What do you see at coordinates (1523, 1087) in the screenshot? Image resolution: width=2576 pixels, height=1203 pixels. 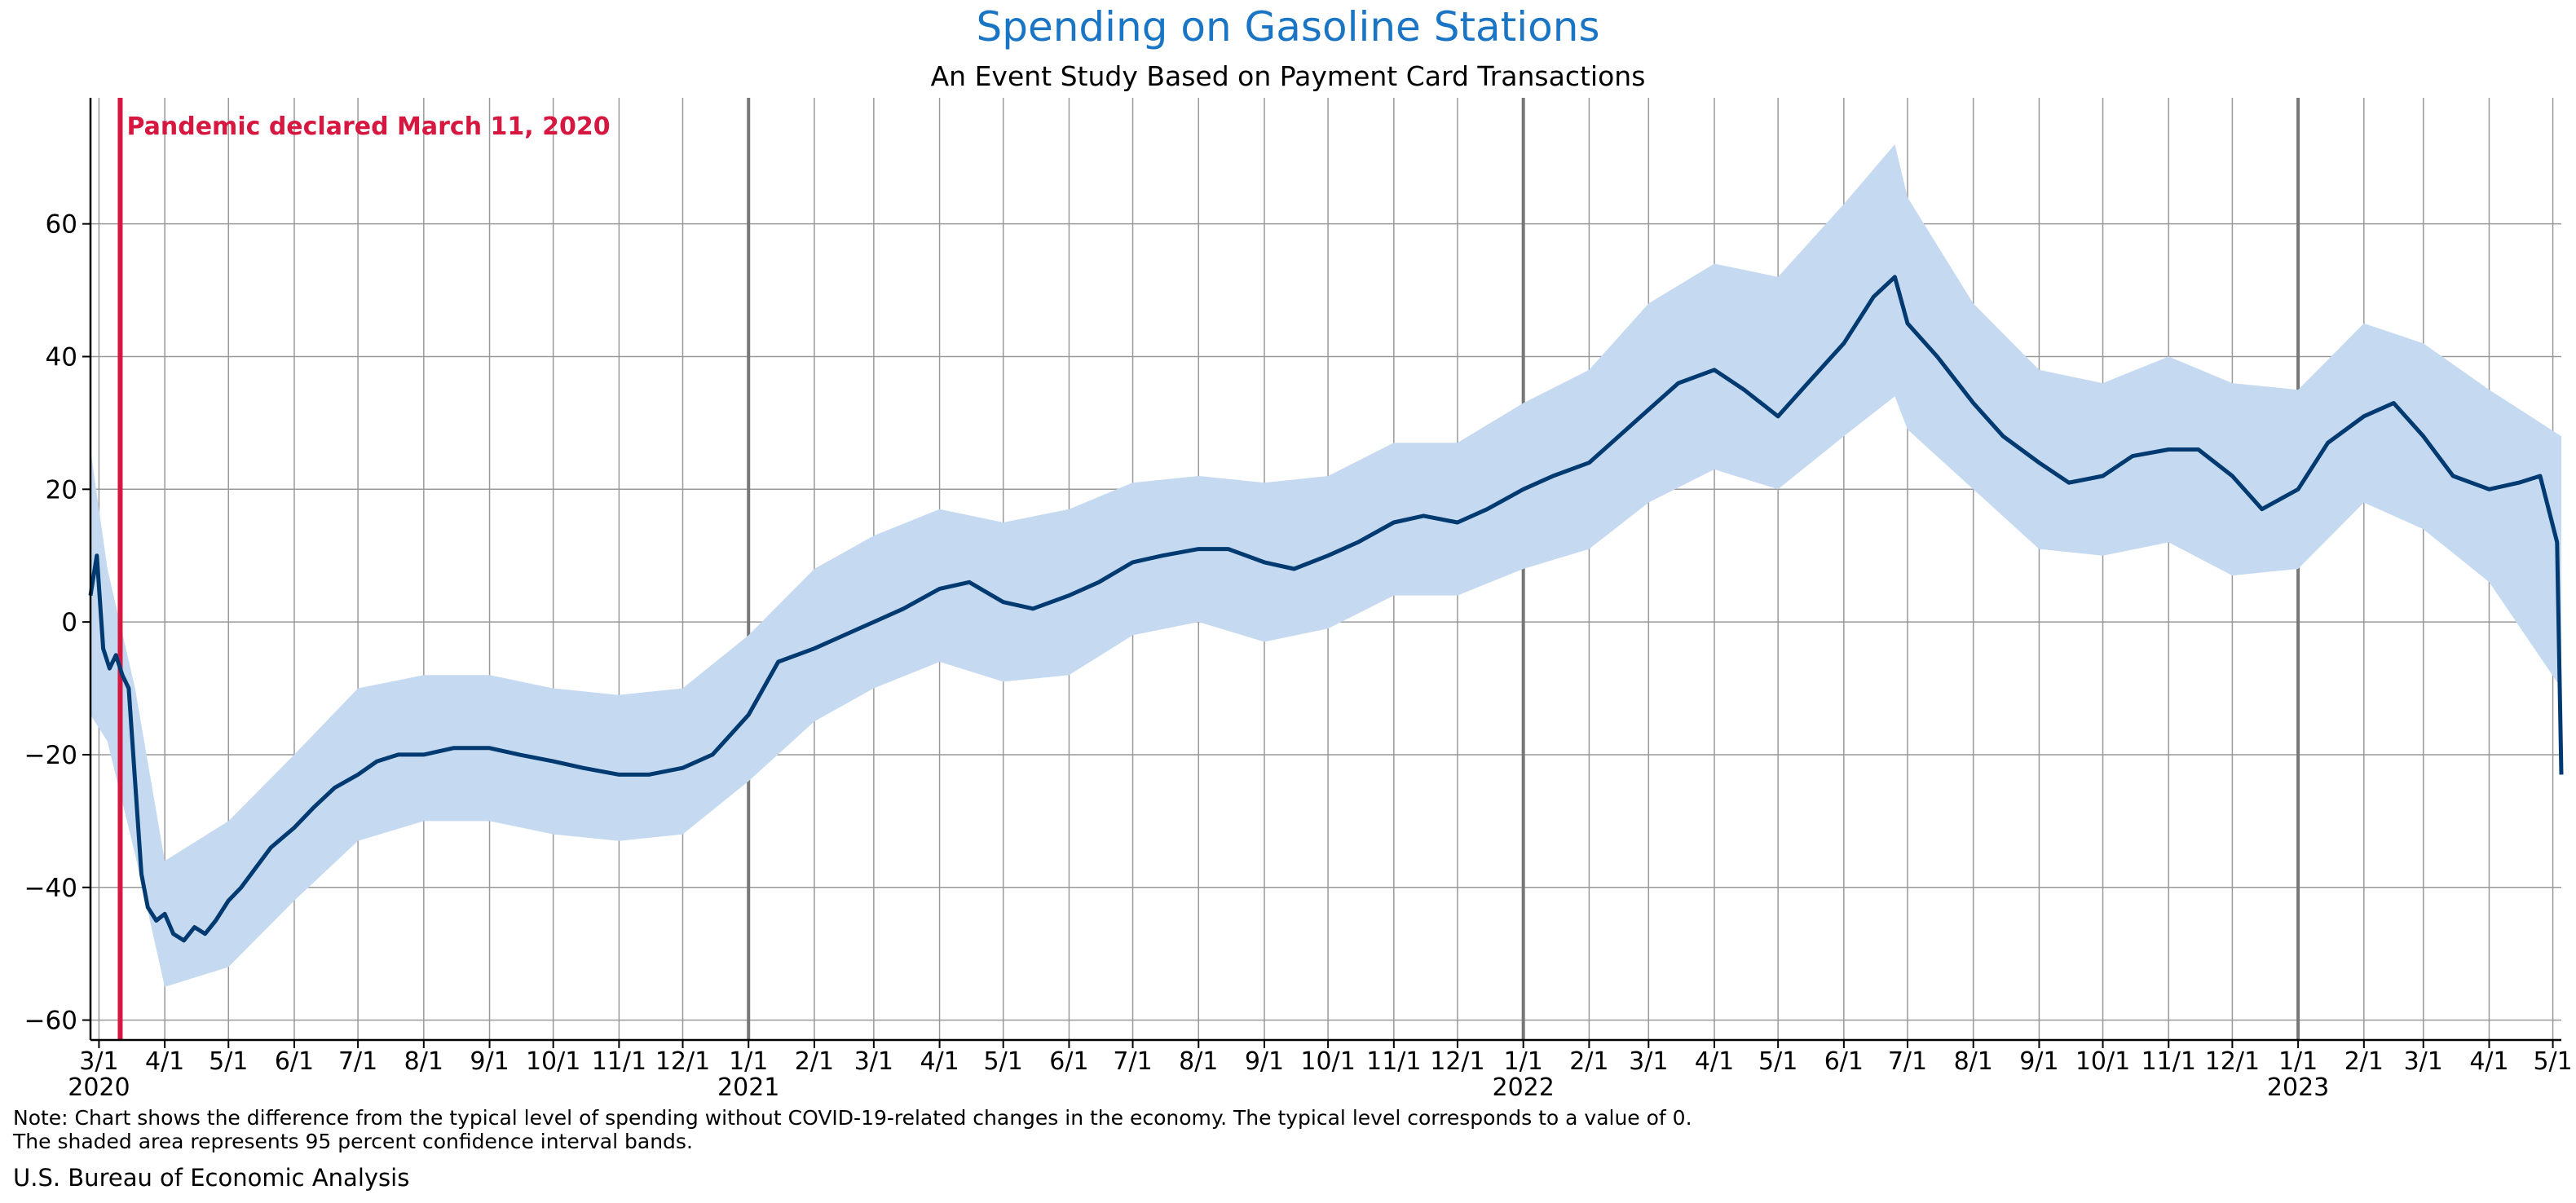 I see `x-year-label: 2022` at bounding box center [1523, 1087].